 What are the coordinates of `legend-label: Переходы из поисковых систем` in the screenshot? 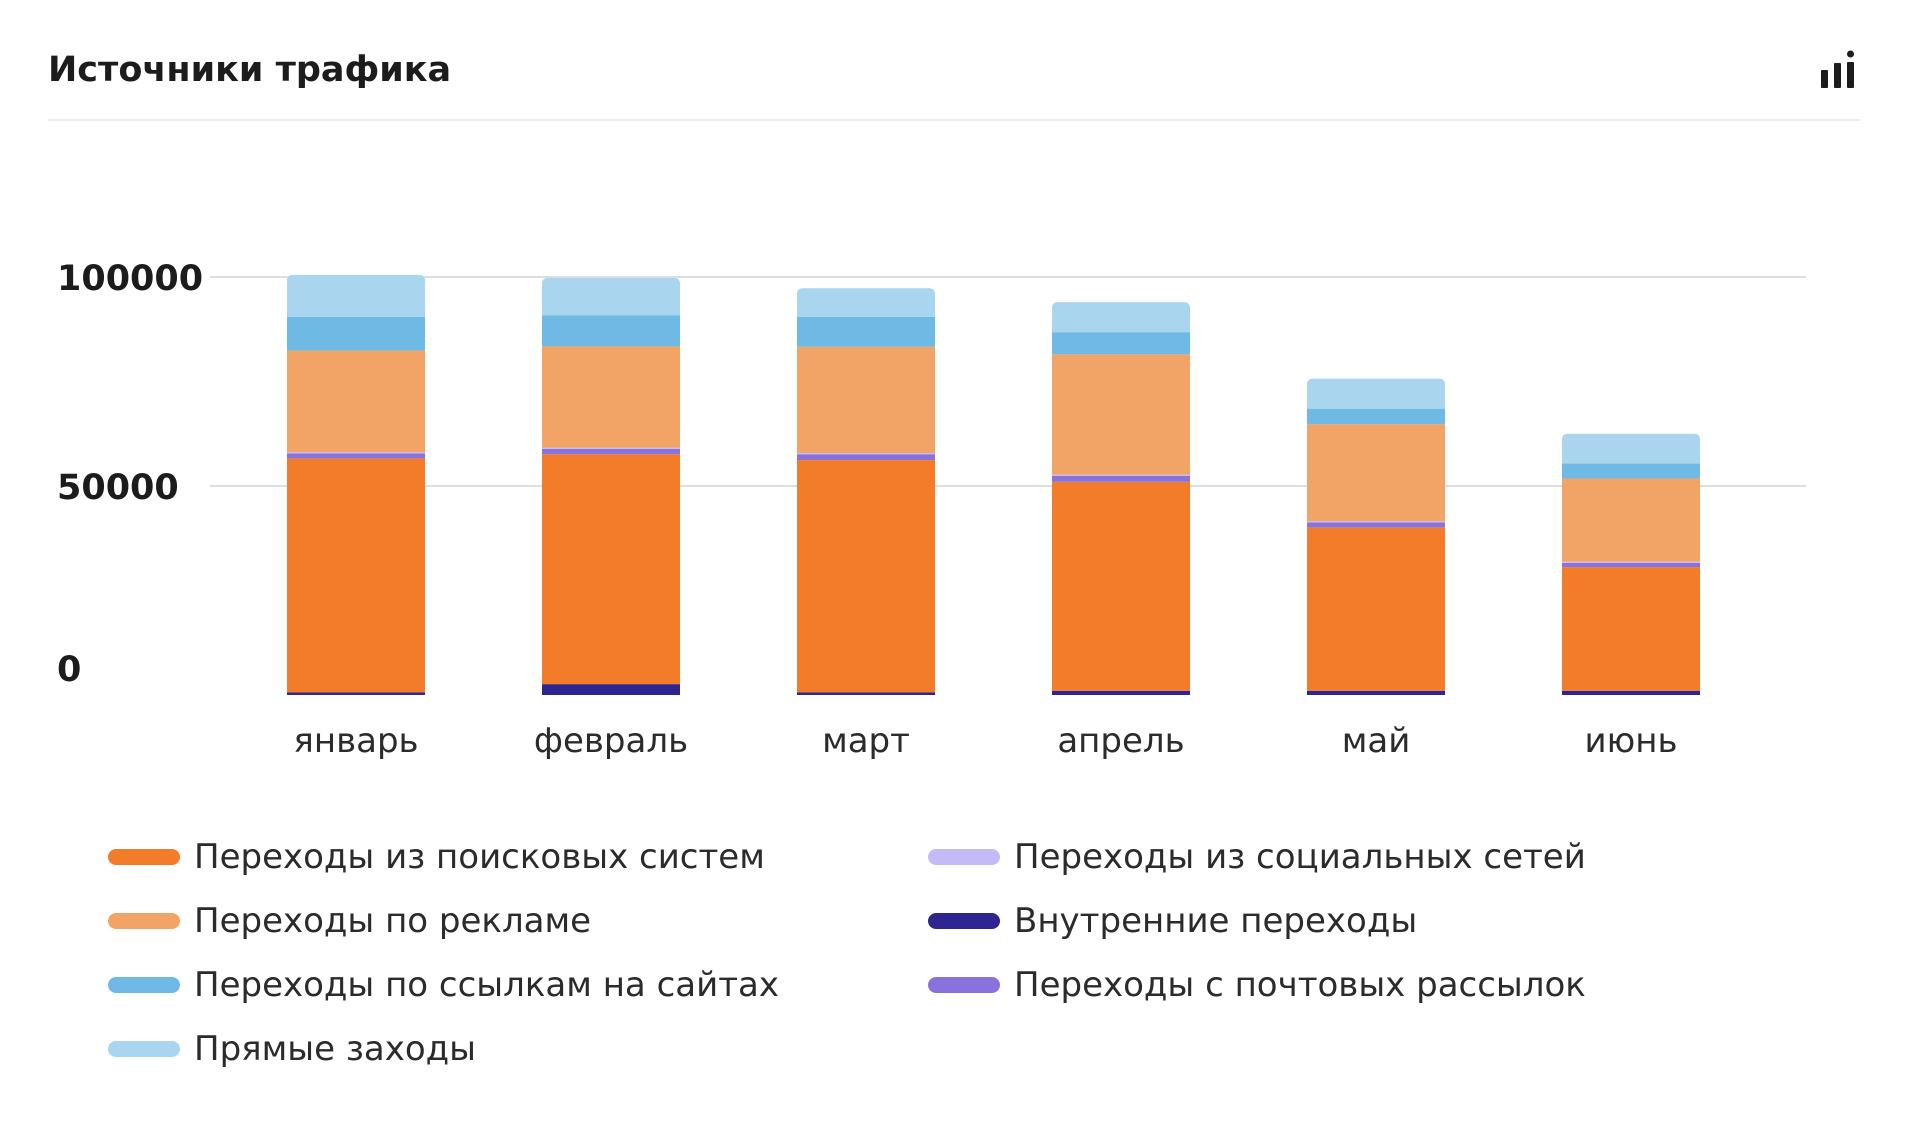 It's located at (479, 857).